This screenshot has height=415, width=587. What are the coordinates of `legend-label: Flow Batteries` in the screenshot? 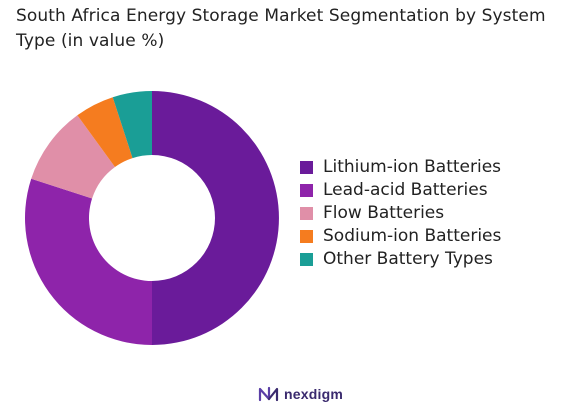 It's located at (384, 213).